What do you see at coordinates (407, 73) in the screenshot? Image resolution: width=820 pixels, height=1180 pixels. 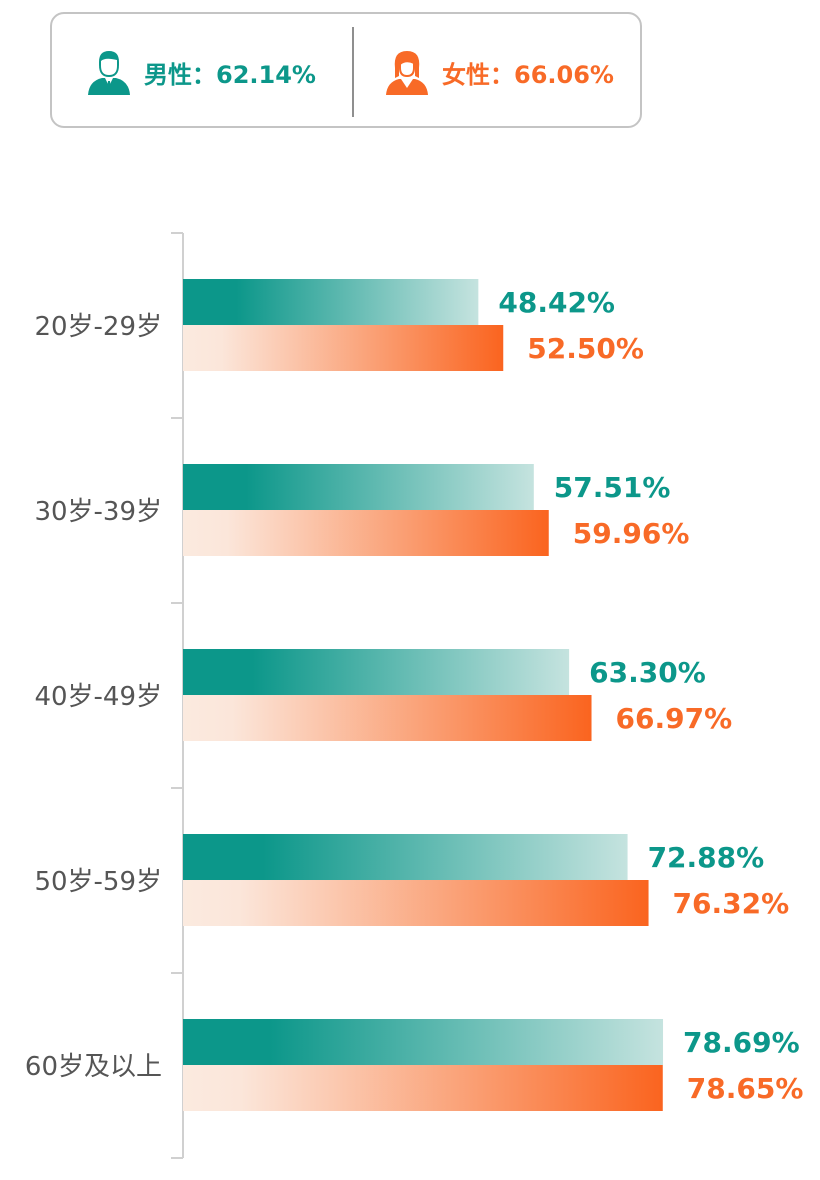 I see `female-user-icon` at bounding box center [407, 73].